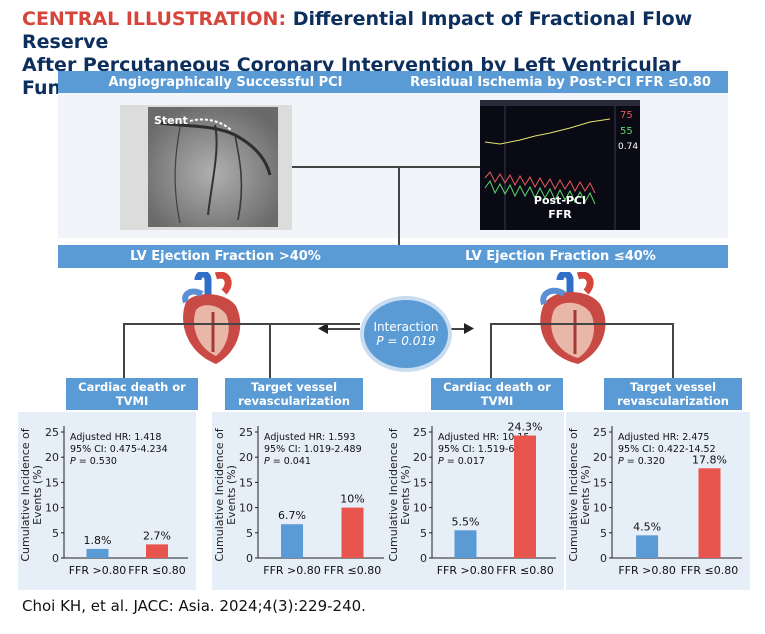 This screenshot has width=765, height=634. I want to click on lv-bar-left: LV Ejection Fraction >40%, so click(225, 256).